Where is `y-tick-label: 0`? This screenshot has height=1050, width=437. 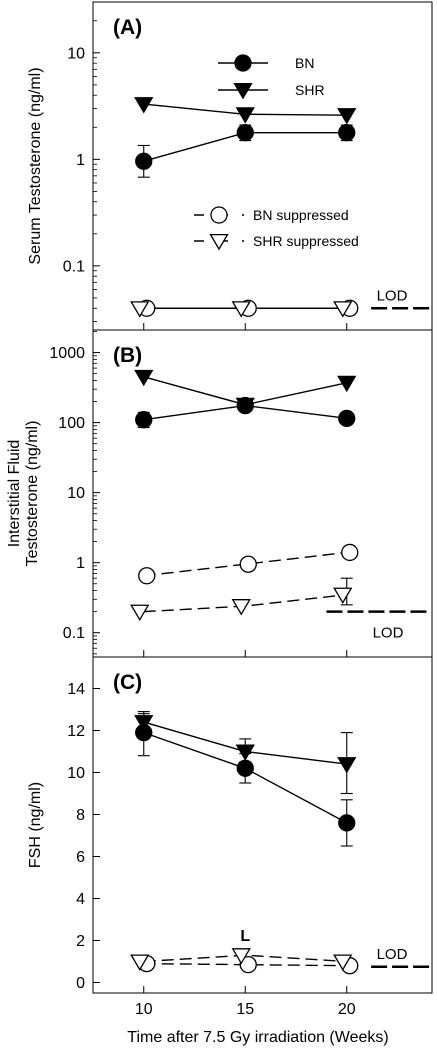 y-tick-label: 0 is located at coordinates (80, 983).